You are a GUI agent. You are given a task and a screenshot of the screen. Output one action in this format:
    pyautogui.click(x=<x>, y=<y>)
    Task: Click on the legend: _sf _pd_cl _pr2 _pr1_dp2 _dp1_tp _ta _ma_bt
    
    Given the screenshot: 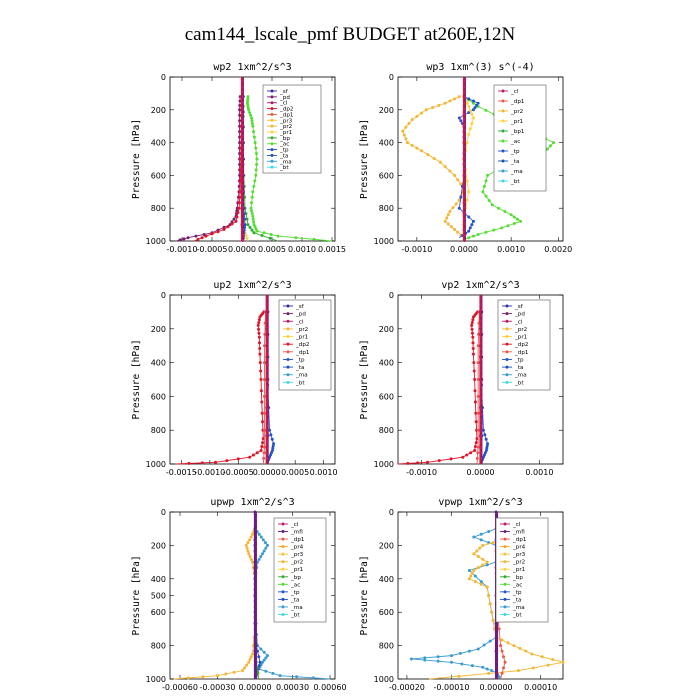 What is the action you would take?
    pyautogui.click(x=524, y=345)
    